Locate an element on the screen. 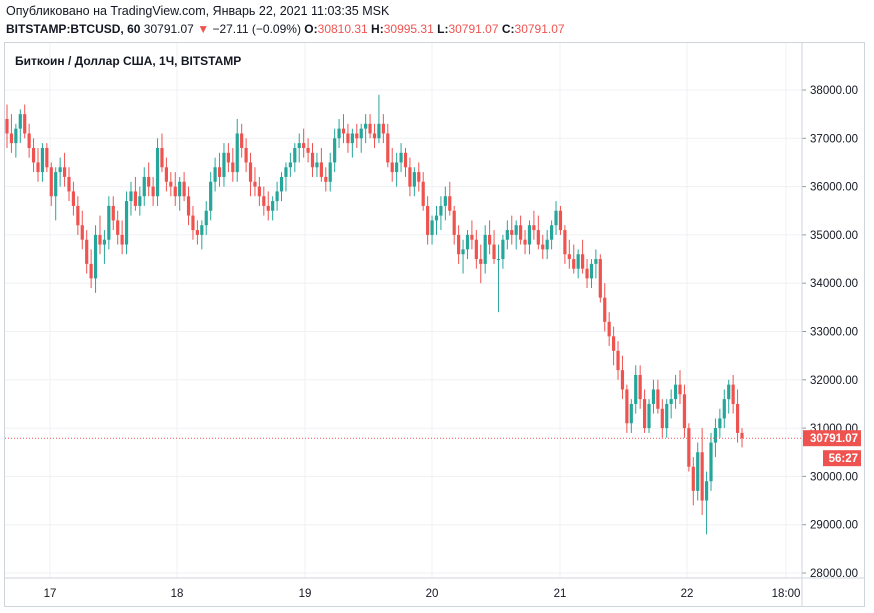 The height and width of the screenshot is (613, 874). countdown-badge is located at coordinates (842, 458).